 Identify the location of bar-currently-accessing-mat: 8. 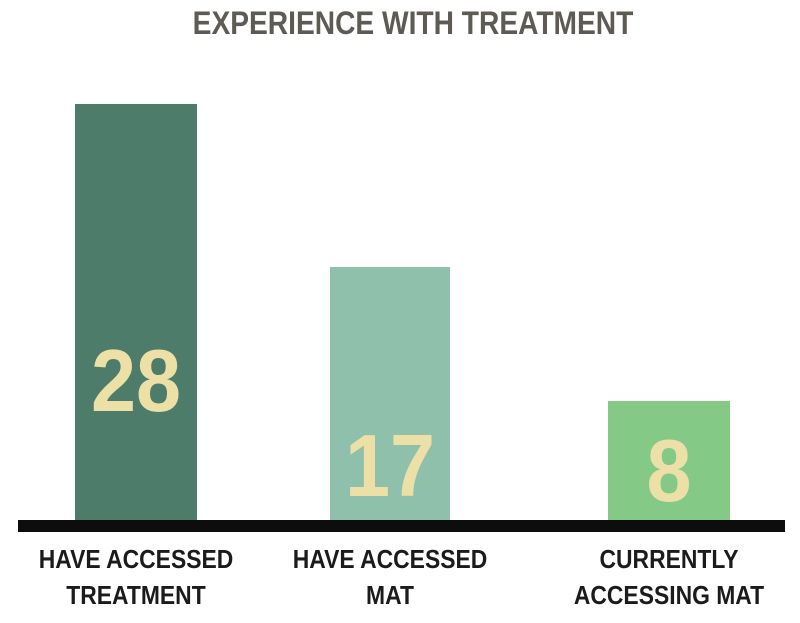
(669, 460).